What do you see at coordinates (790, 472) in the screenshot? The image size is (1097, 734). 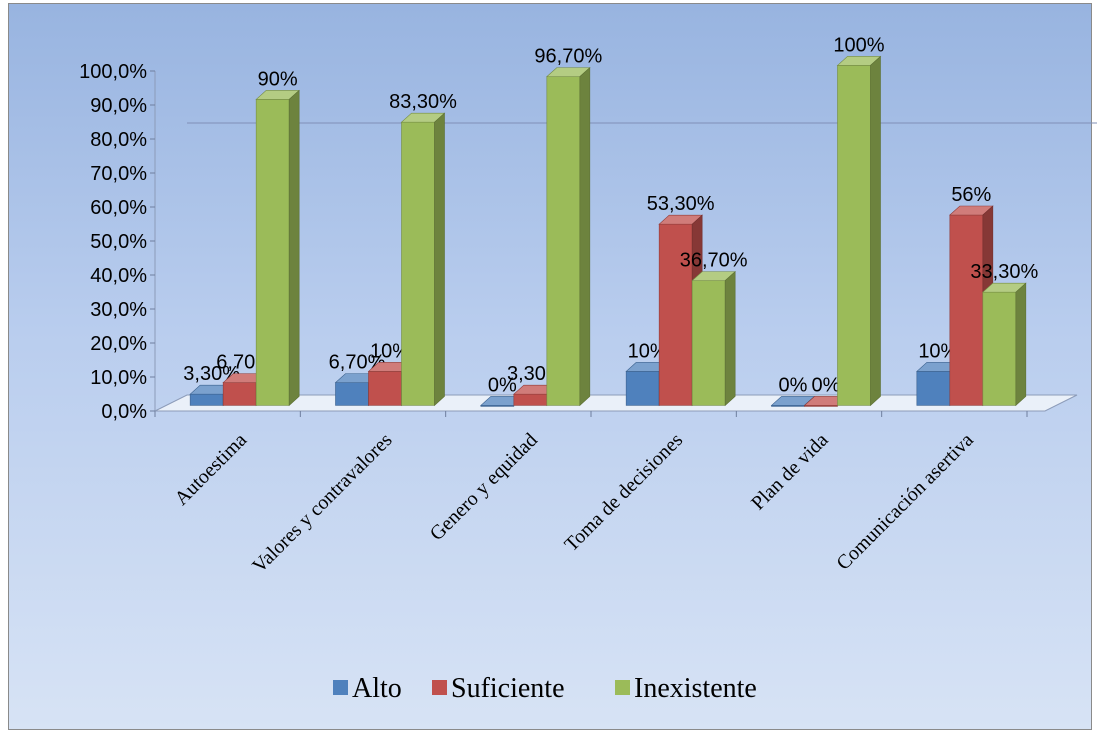 I see `category-label: Plan de vida` at bounding box center [790, 472].